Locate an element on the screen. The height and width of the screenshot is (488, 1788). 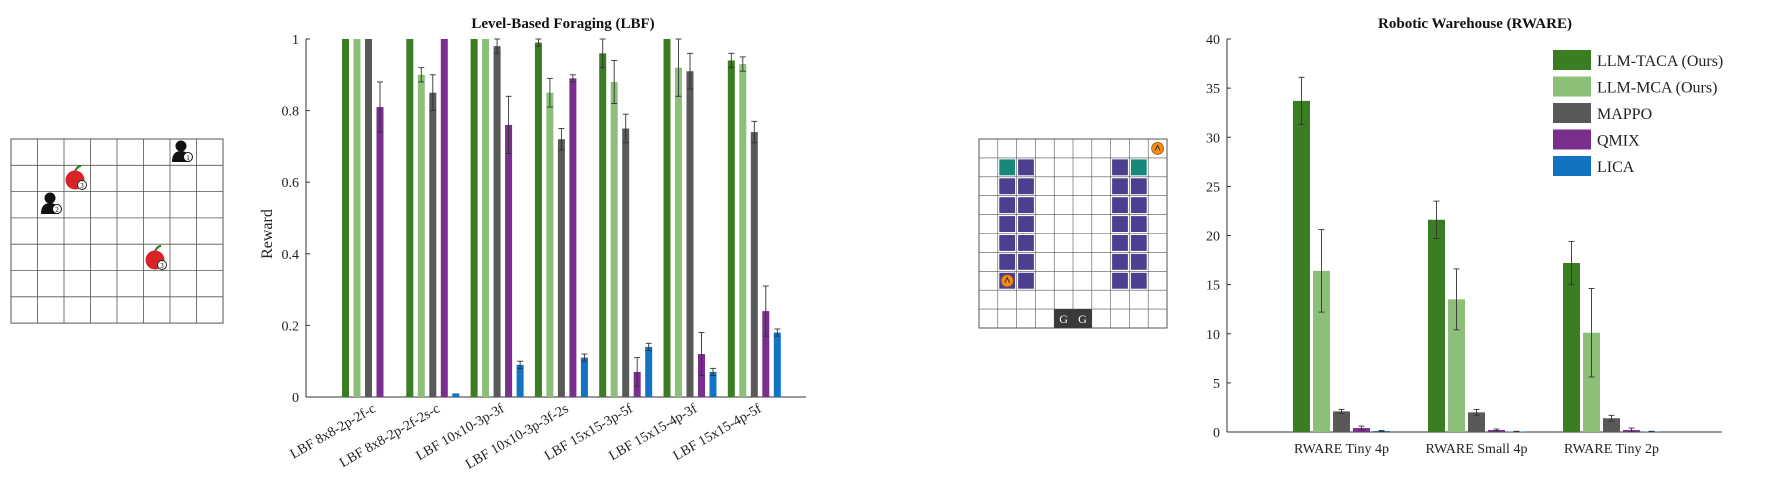
goal-cell is located at coordinates (1082, 318).